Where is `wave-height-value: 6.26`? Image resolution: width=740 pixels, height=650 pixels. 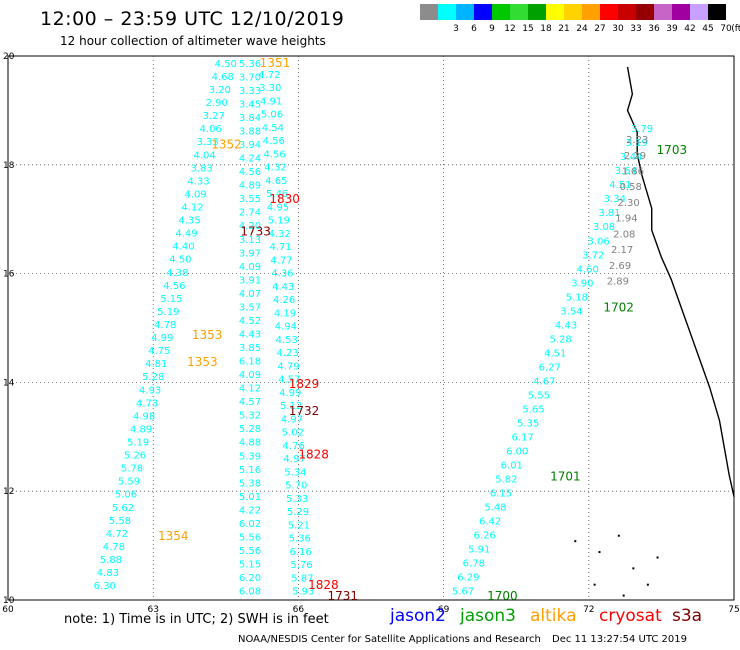 wave-height-value: 6.26 is located at coordinates (485, 536).